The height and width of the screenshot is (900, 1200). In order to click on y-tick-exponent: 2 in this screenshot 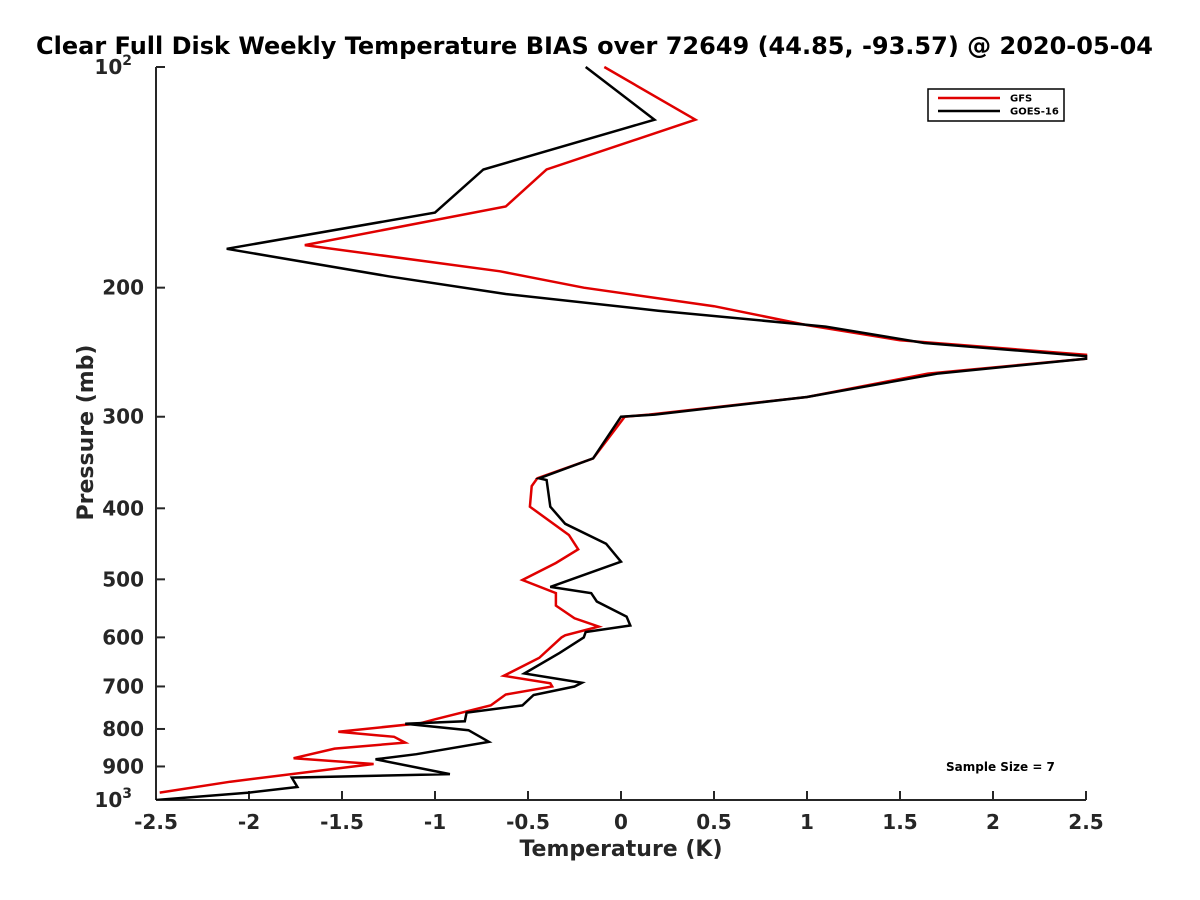, I will do `click(127, 61)`.